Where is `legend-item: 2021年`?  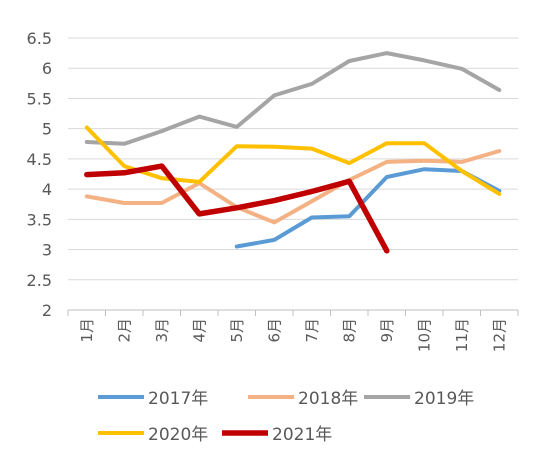
legend-item: 2021年 is located at coordinates (277, 435).